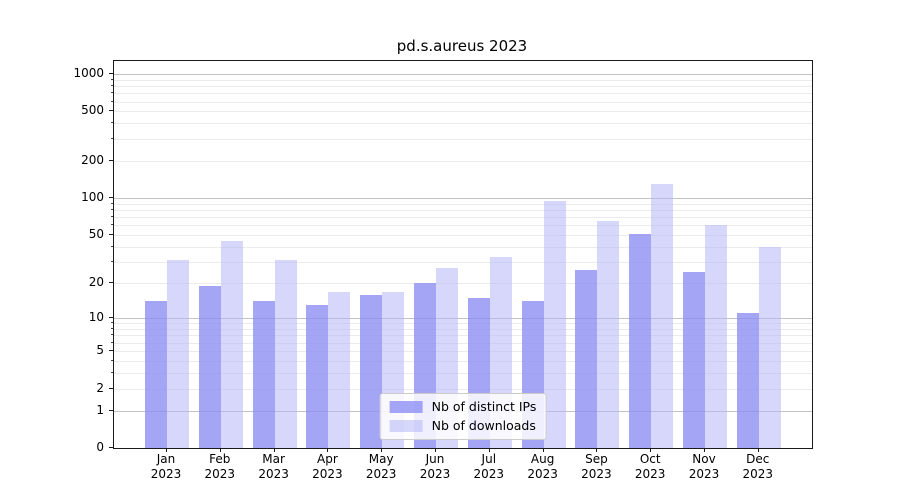 The height and width of the screenshot is (500, 900). What do you see at coordinates (542, 459) in the screenshot?
I see `x-tick-label-month: Aug` at bounding box center [542, 459].